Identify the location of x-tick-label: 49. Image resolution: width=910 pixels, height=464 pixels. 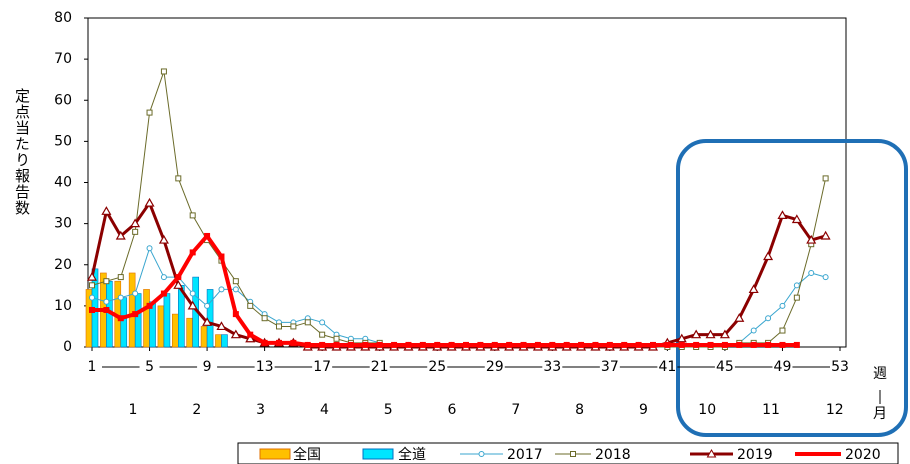
(783, 367).